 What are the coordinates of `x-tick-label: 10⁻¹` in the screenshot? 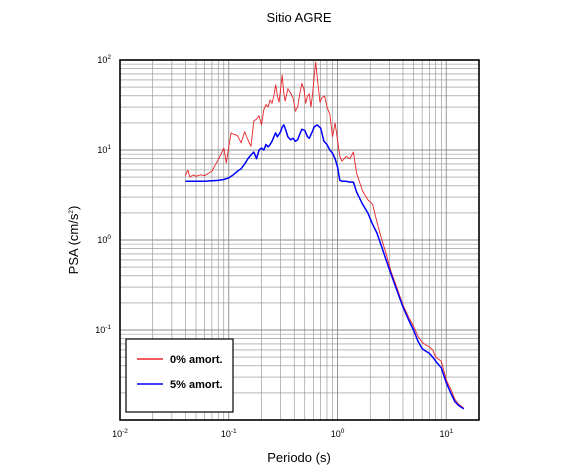 It's located at (229, 433).